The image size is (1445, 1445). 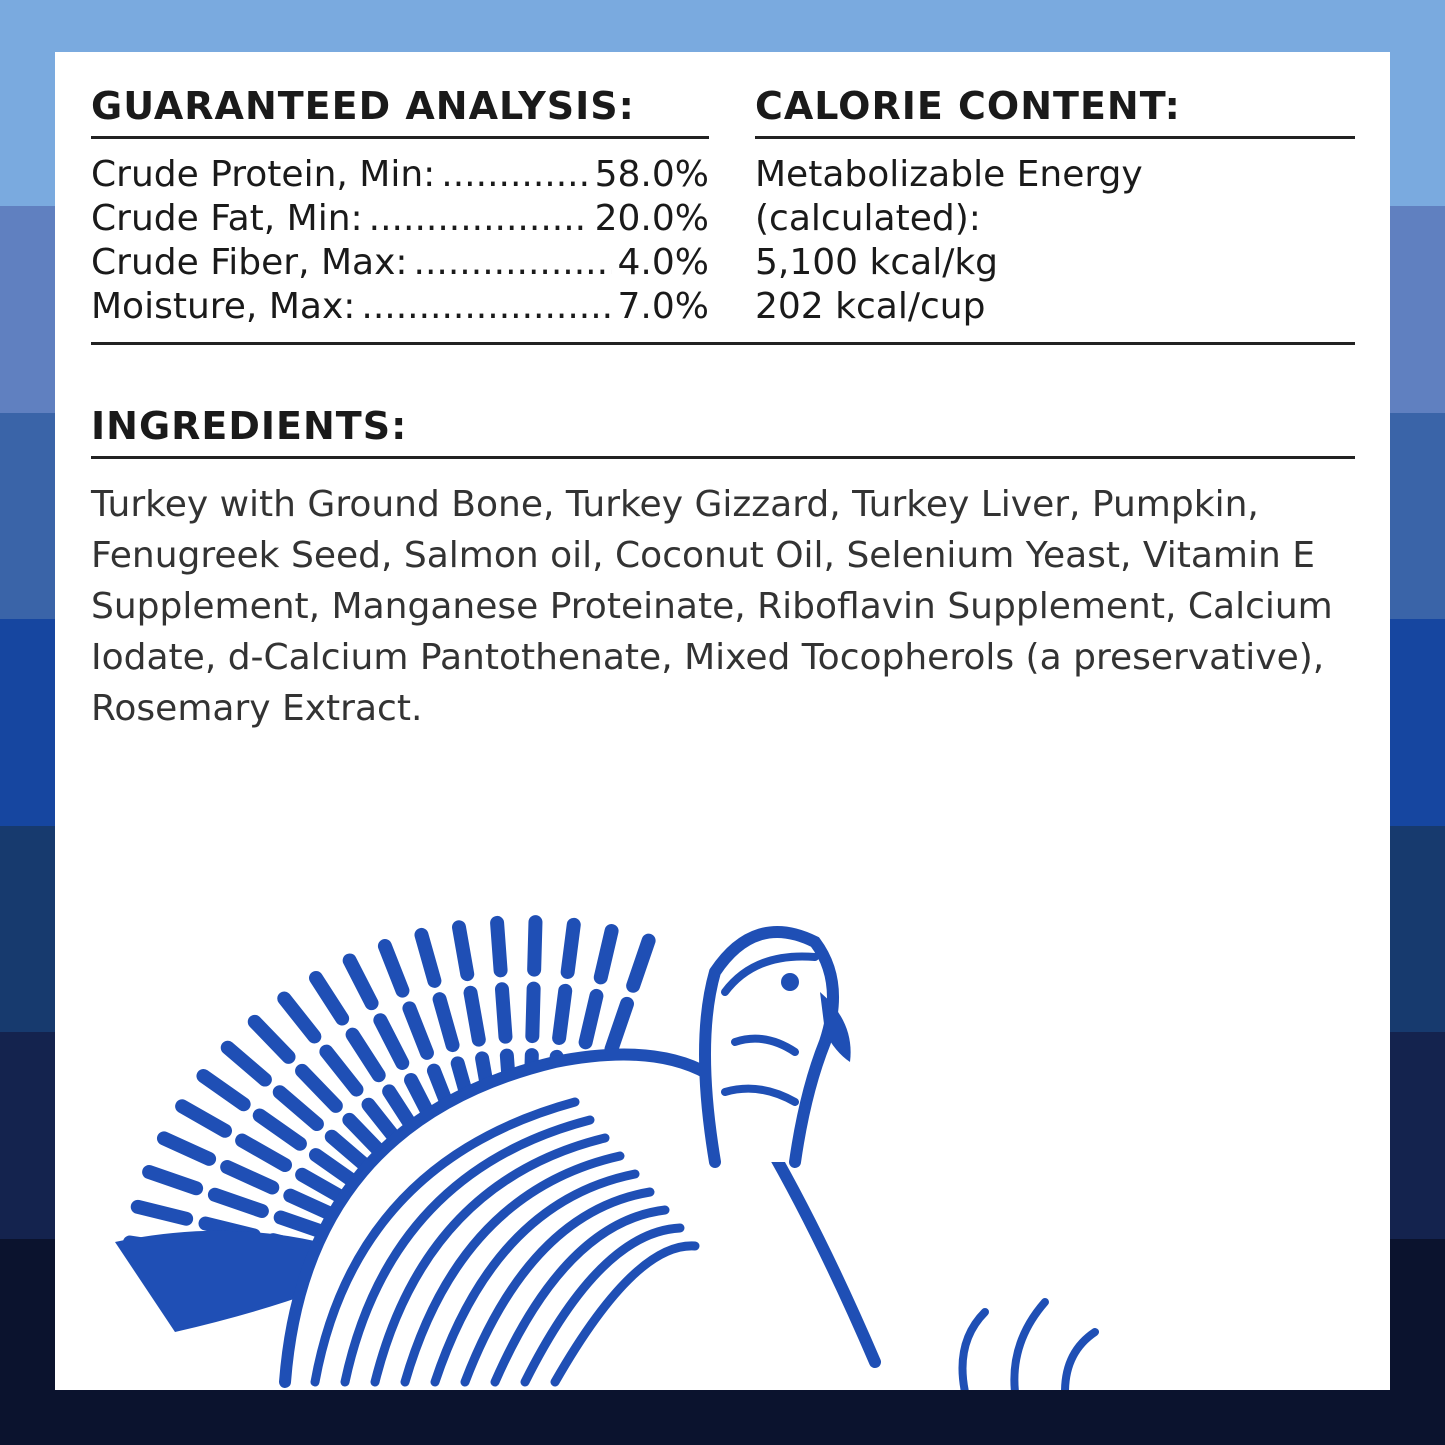 What do you see at coordinates (949, 174) in the screenshot?
I see `calorie-line: Metabolizable Energy` at bounding box center [949, 174].